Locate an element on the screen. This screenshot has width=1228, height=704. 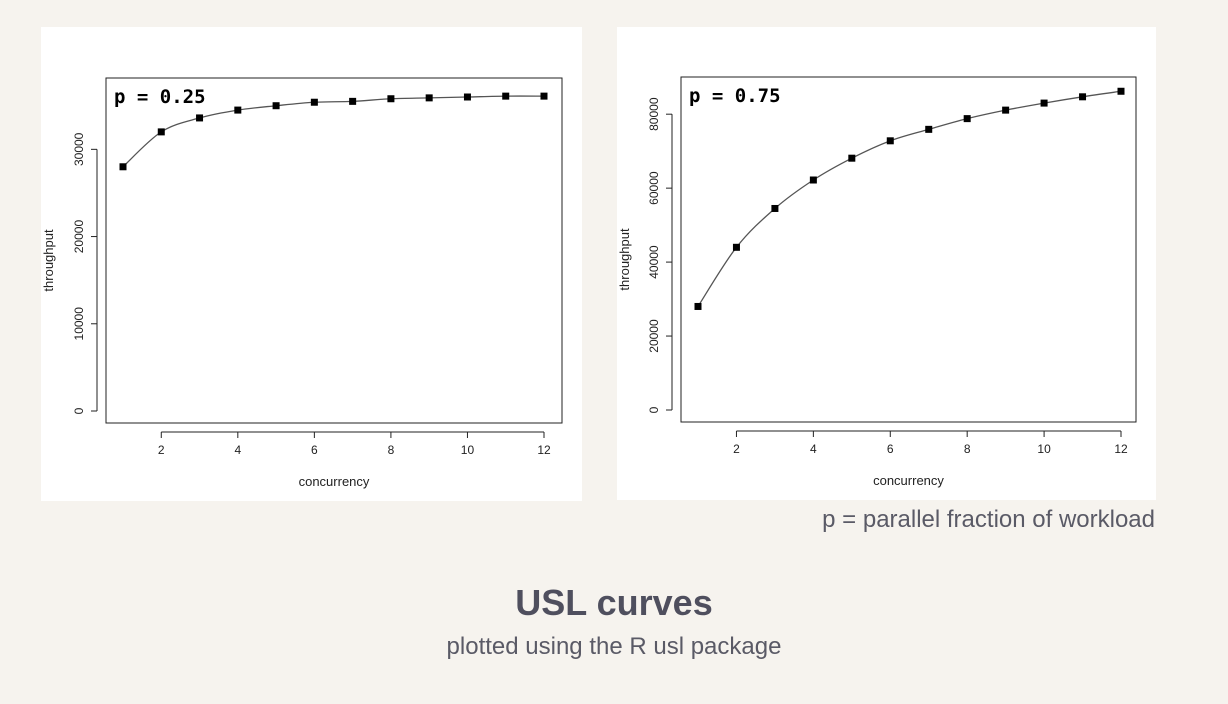
y-tick-label: 80000 is located at coordinates (654, 114).